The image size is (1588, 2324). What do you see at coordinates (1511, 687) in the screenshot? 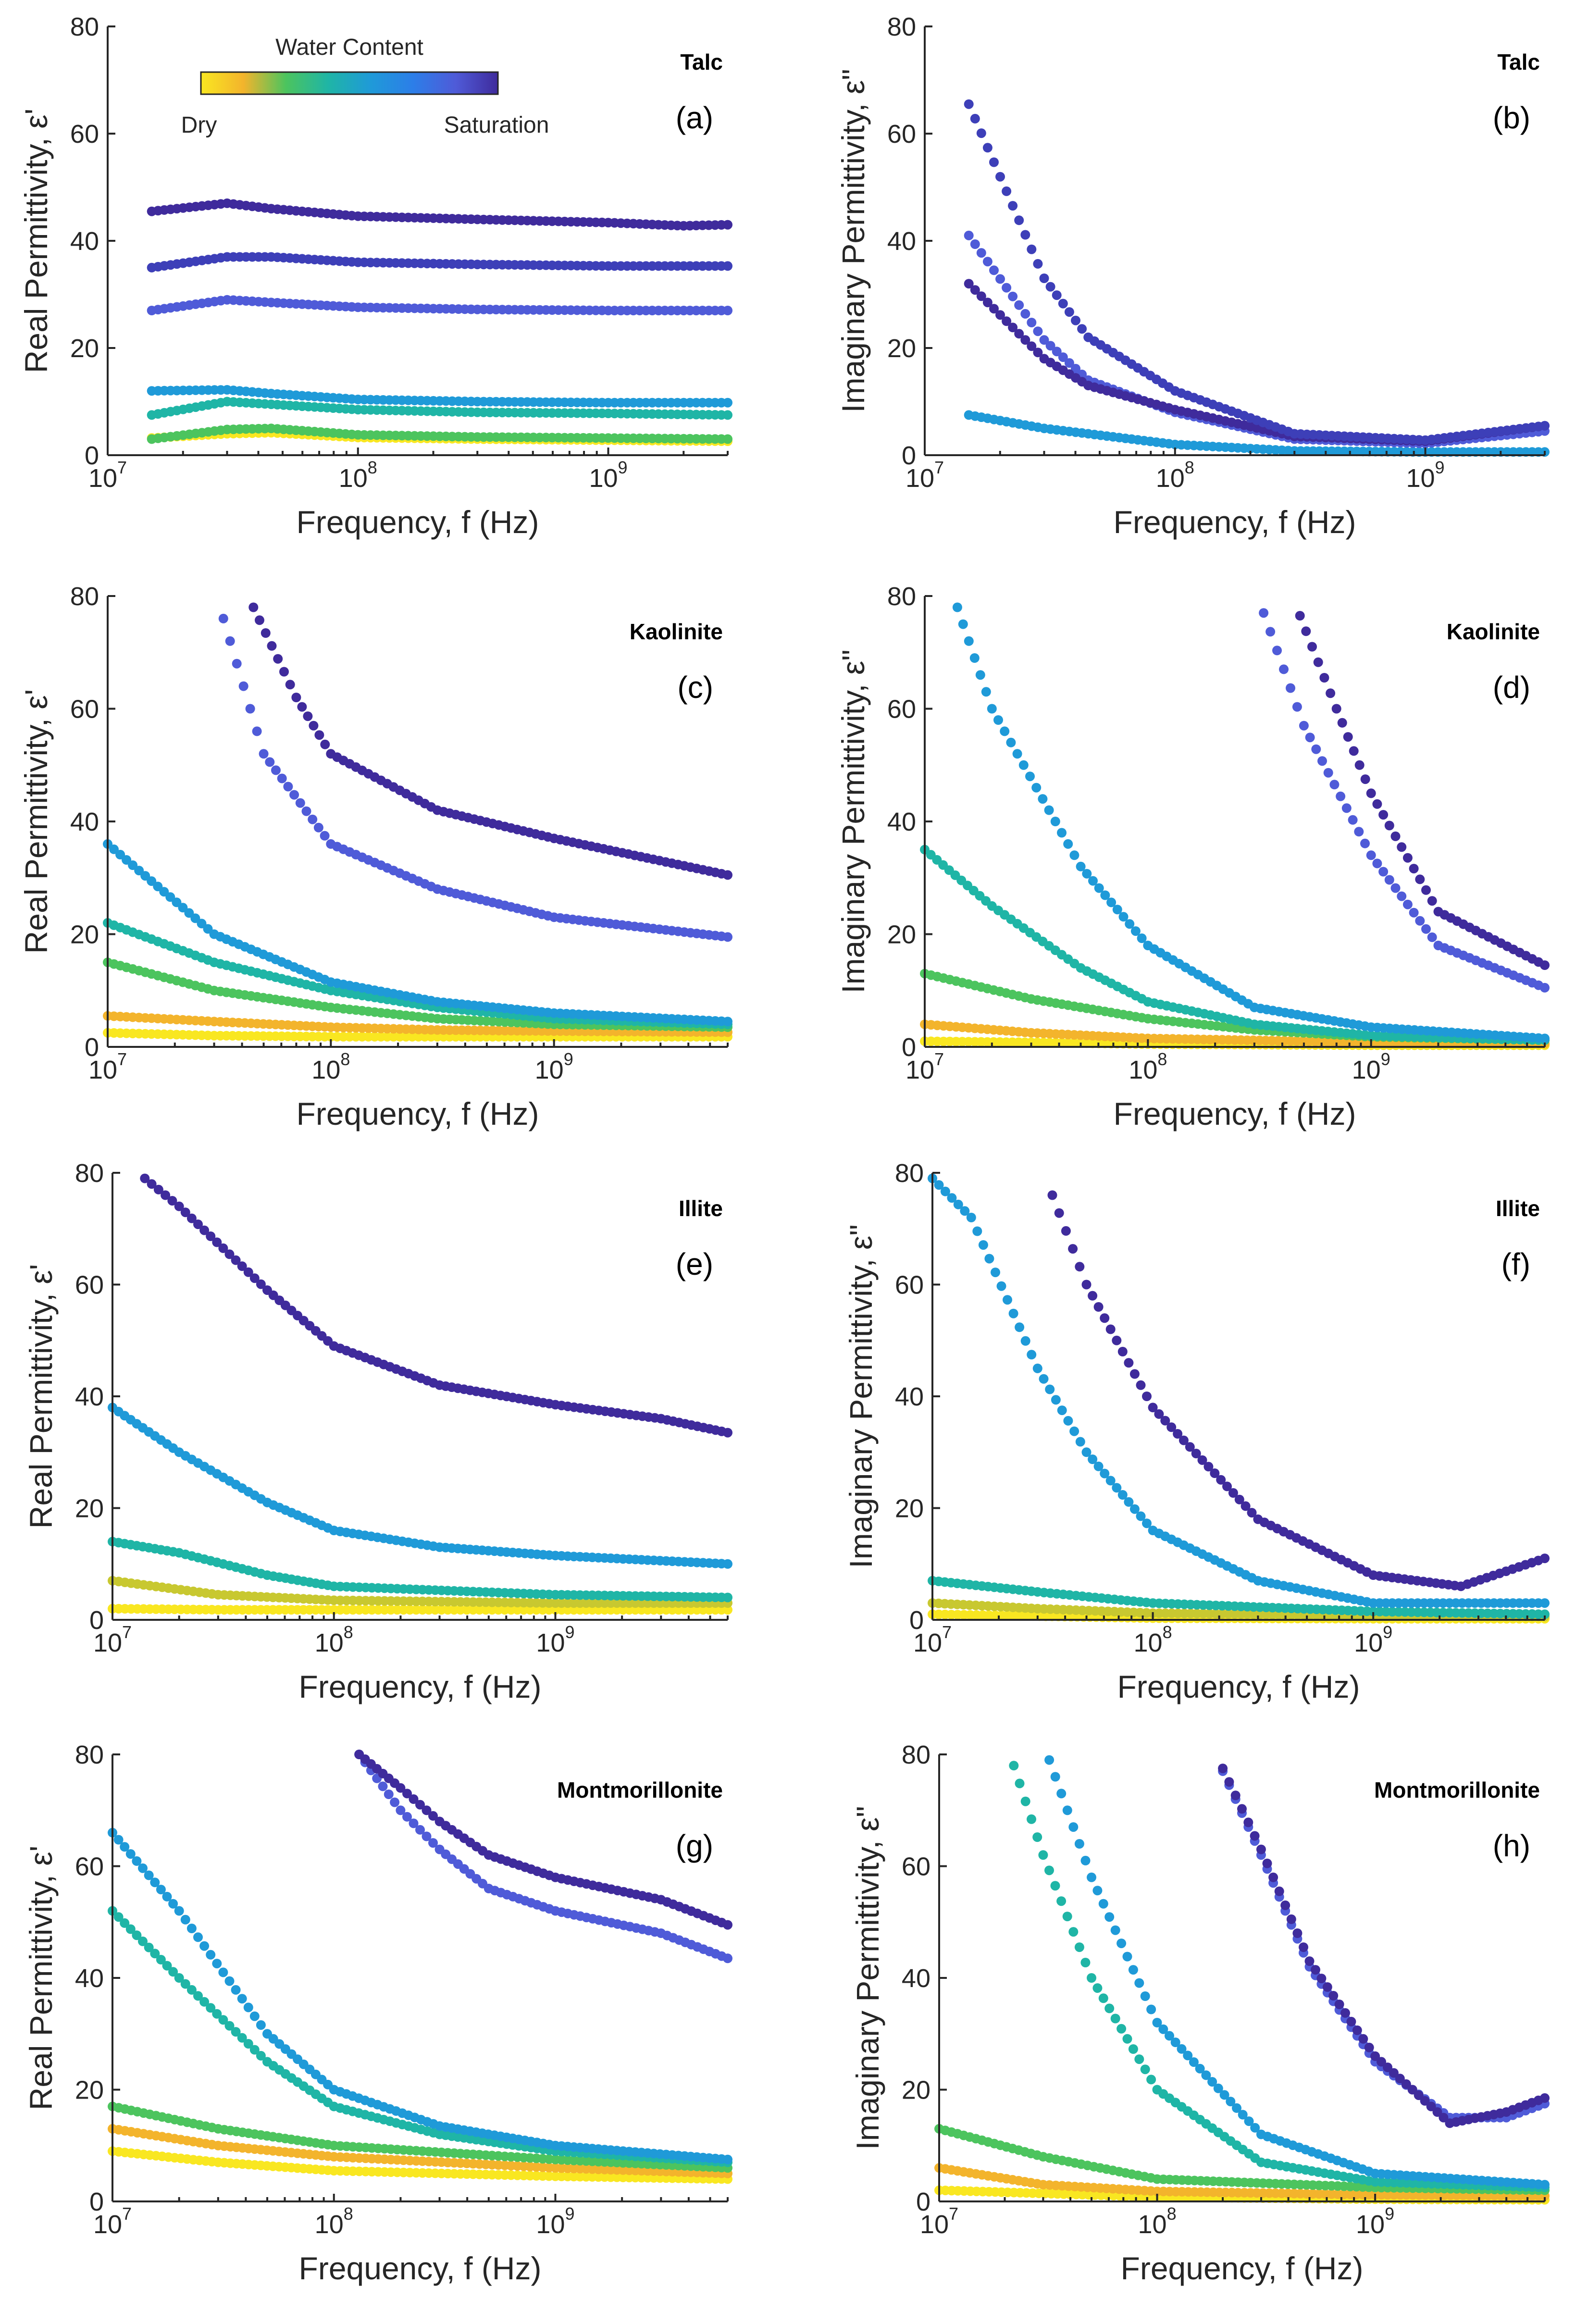
I see `panel-tag: (d)` at bounding box center [1511, 687].